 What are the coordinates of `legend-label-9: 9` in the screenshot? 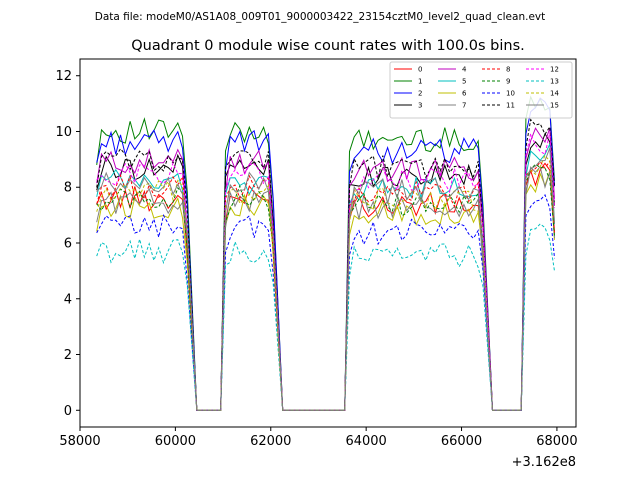 It's located at (508, 82).